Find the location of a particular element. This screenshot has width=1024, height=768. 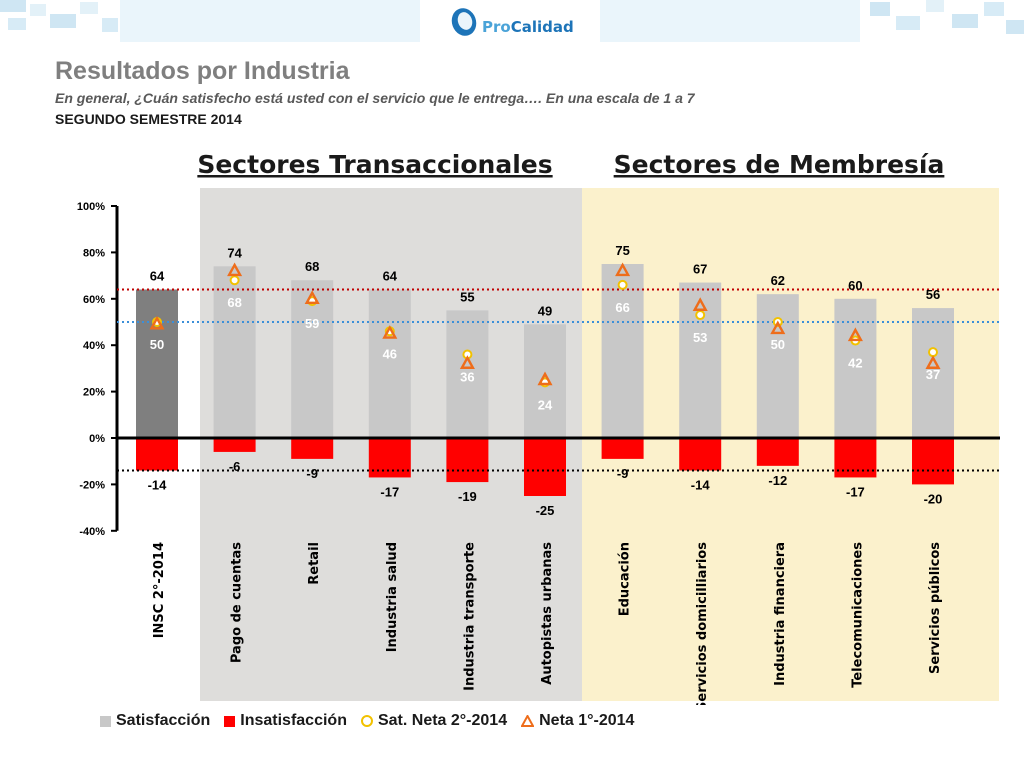

y-tick-label: 60% is located at coordinates (94, 300).